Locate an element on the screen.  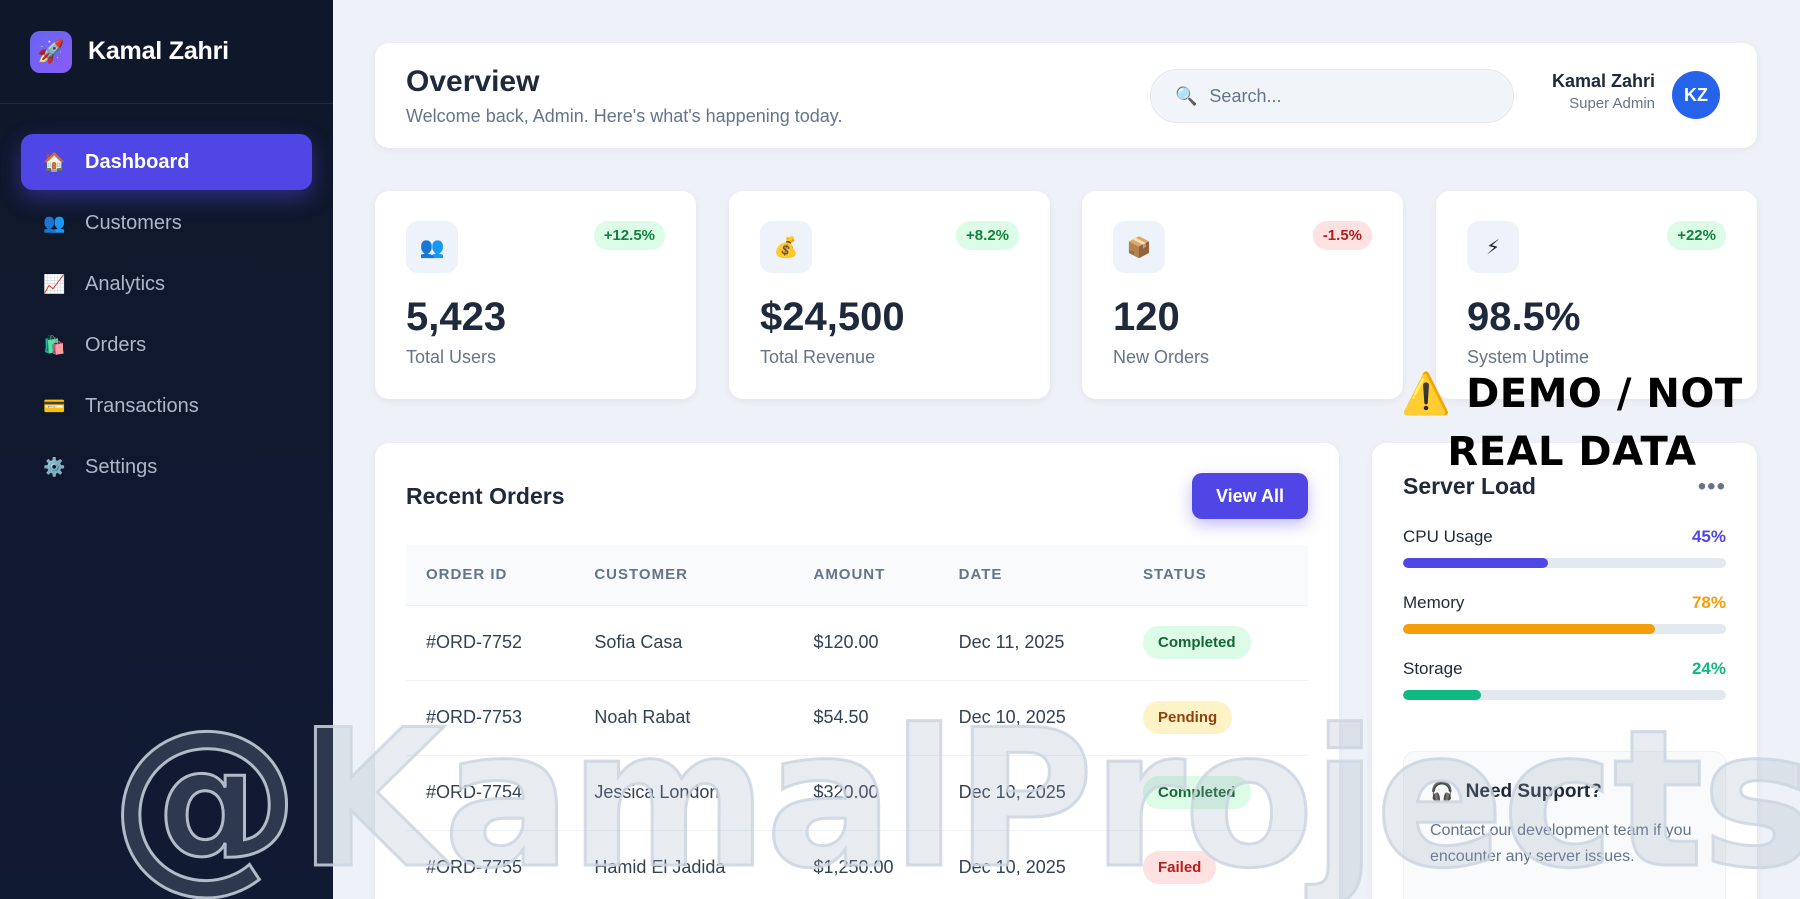
order-date: Dec 11, 2025 is located at coordinates (1030, 642).